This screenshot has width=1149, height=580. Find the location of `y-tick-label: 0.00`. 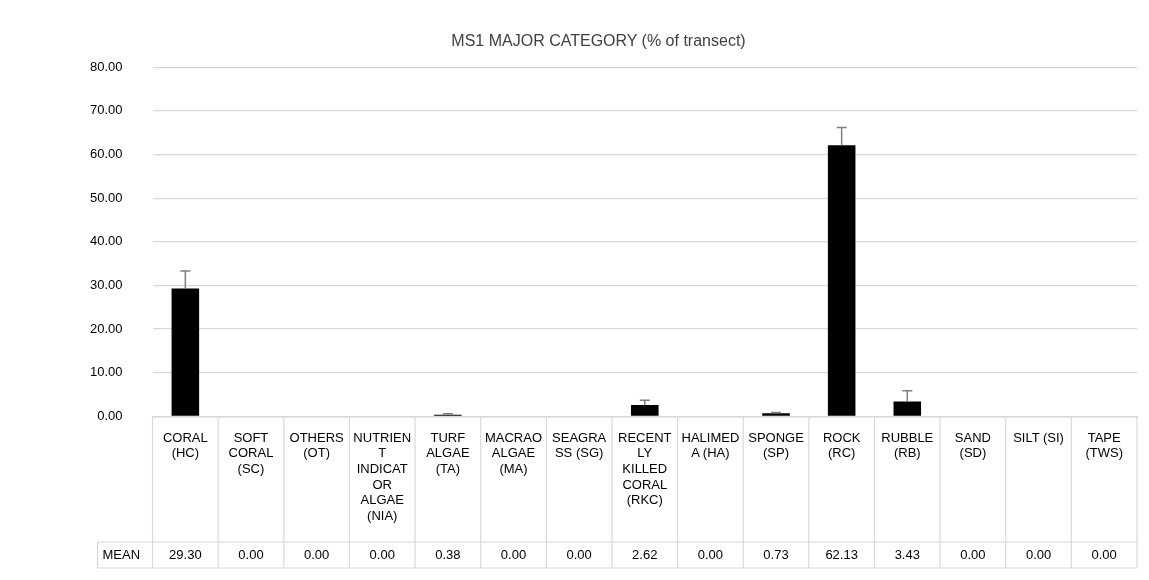

y-tick-label: 0.00 is located at coordinates (110, 415).